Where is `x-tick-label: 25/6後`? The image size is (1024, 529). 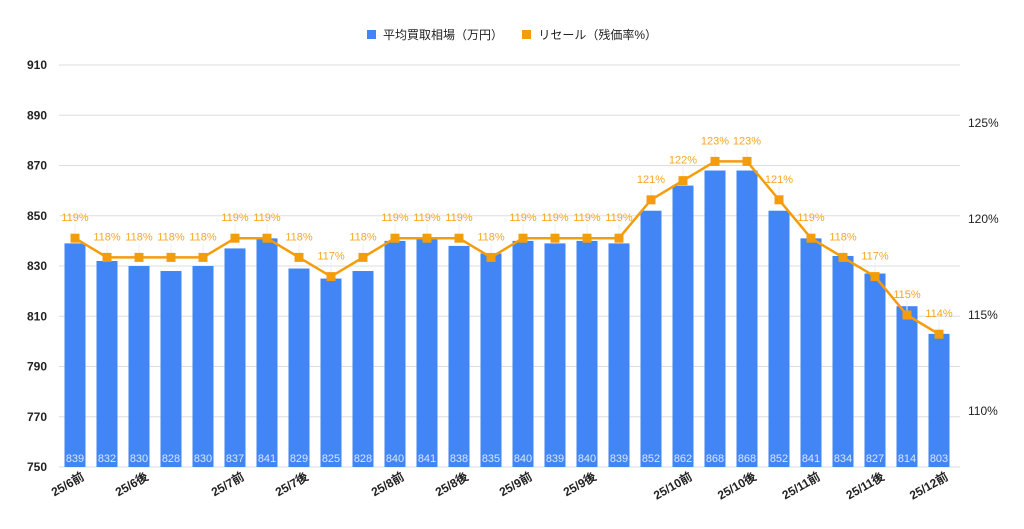 x-tick-label: 25/6後 is located at coordinates (131, 483).